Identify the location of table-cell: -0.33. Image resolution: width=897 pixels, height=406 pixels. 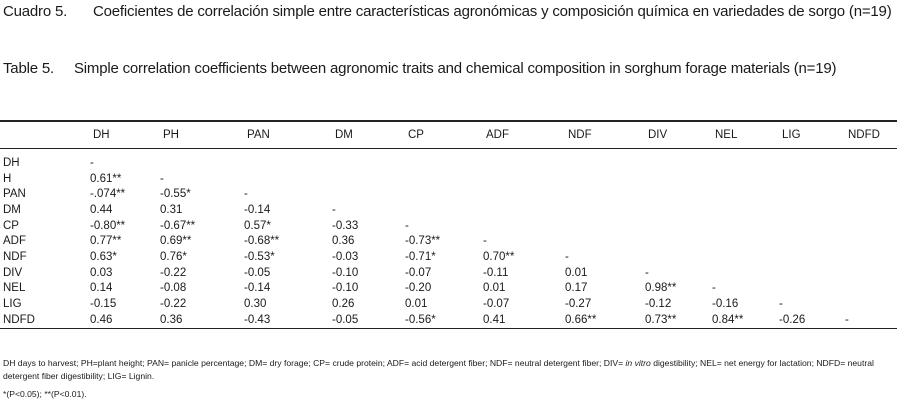
(345, 225).